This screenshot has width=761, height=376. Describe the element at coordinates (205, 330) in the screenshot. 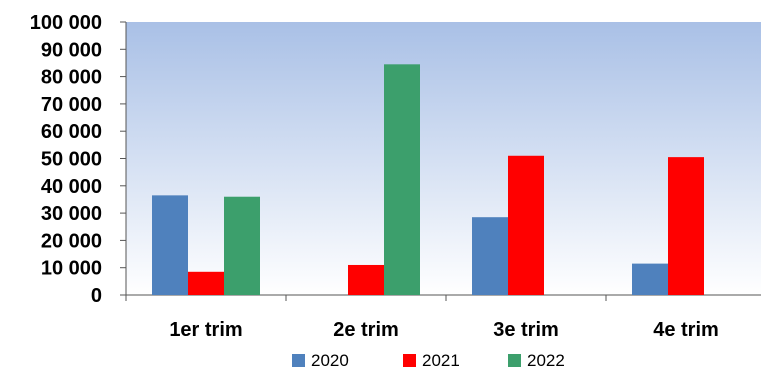

I see `x-category-label: 1er trim` at that location.